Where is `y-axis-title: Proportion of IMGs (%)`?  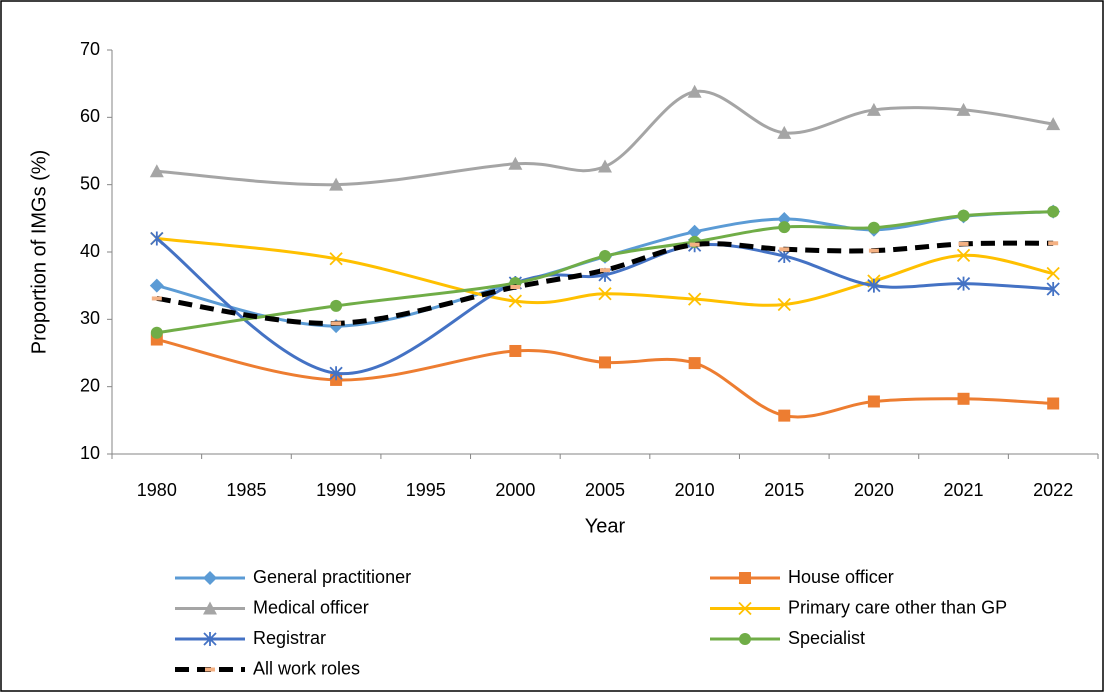 y-axis-title: Proportion of IMGs (%) is located at coordinates (39, 252).